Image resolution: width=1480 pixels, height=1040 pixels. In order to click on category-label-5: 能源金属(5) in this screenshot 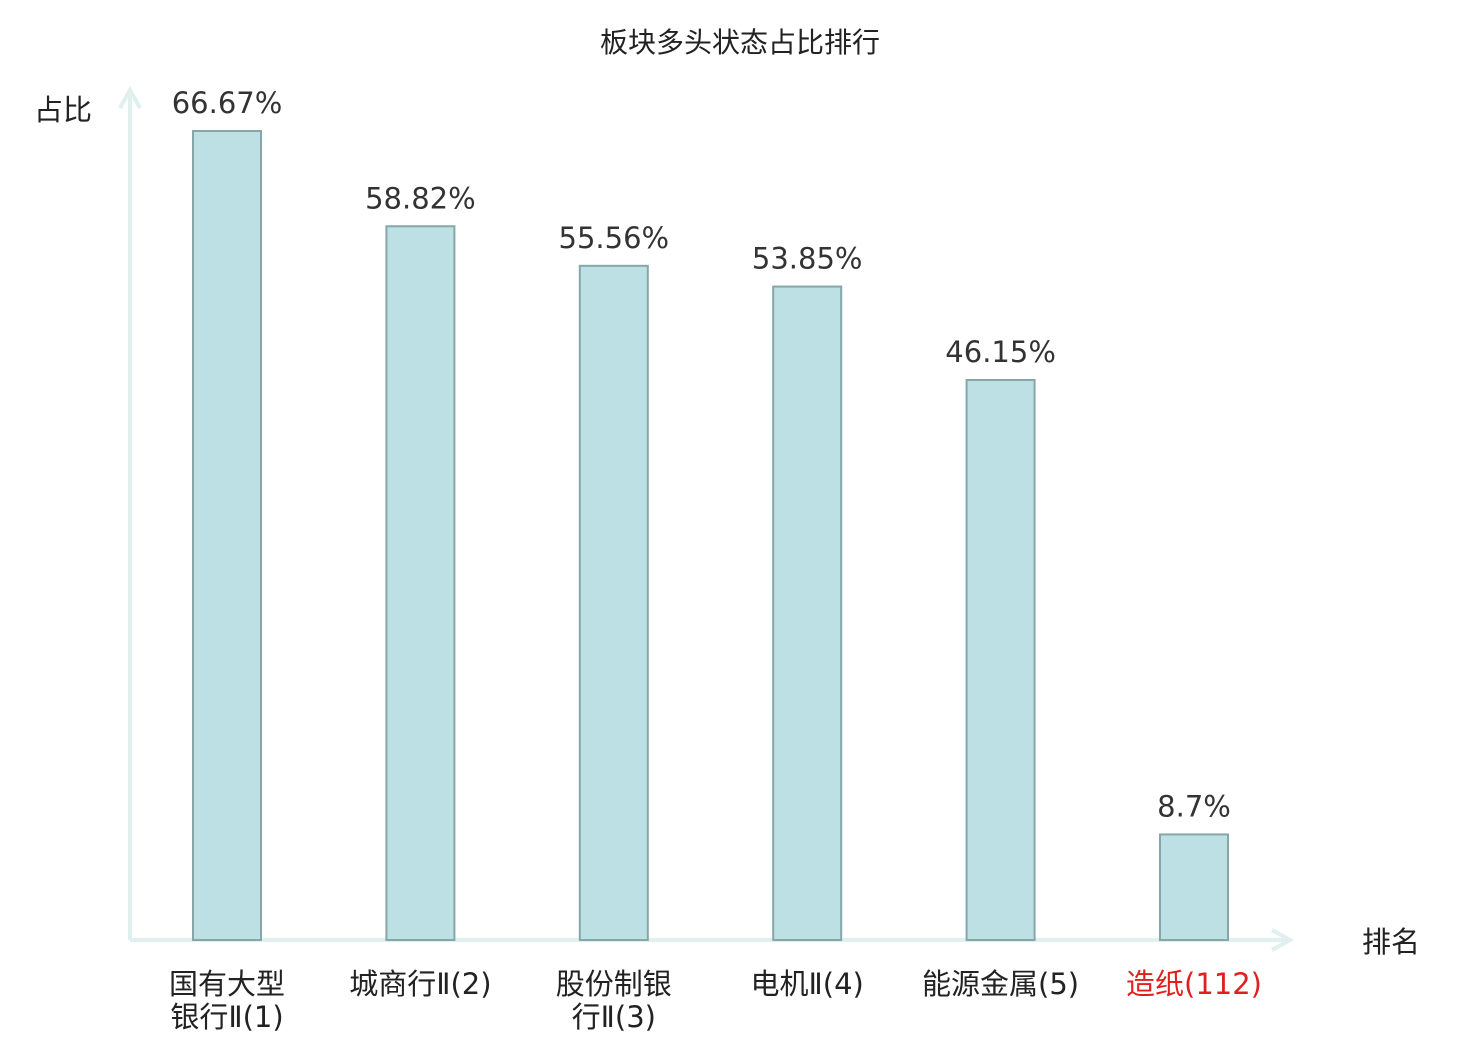, I will do `click(1000, 984)`.